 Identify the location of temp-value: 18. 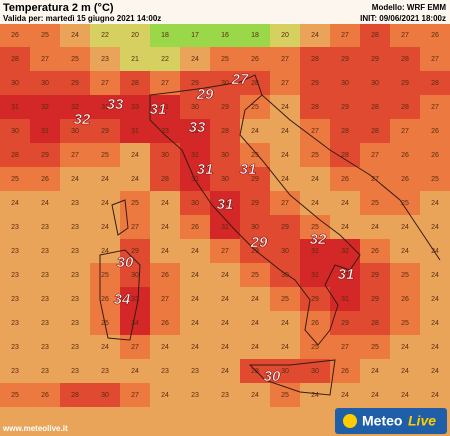
(165, 35).